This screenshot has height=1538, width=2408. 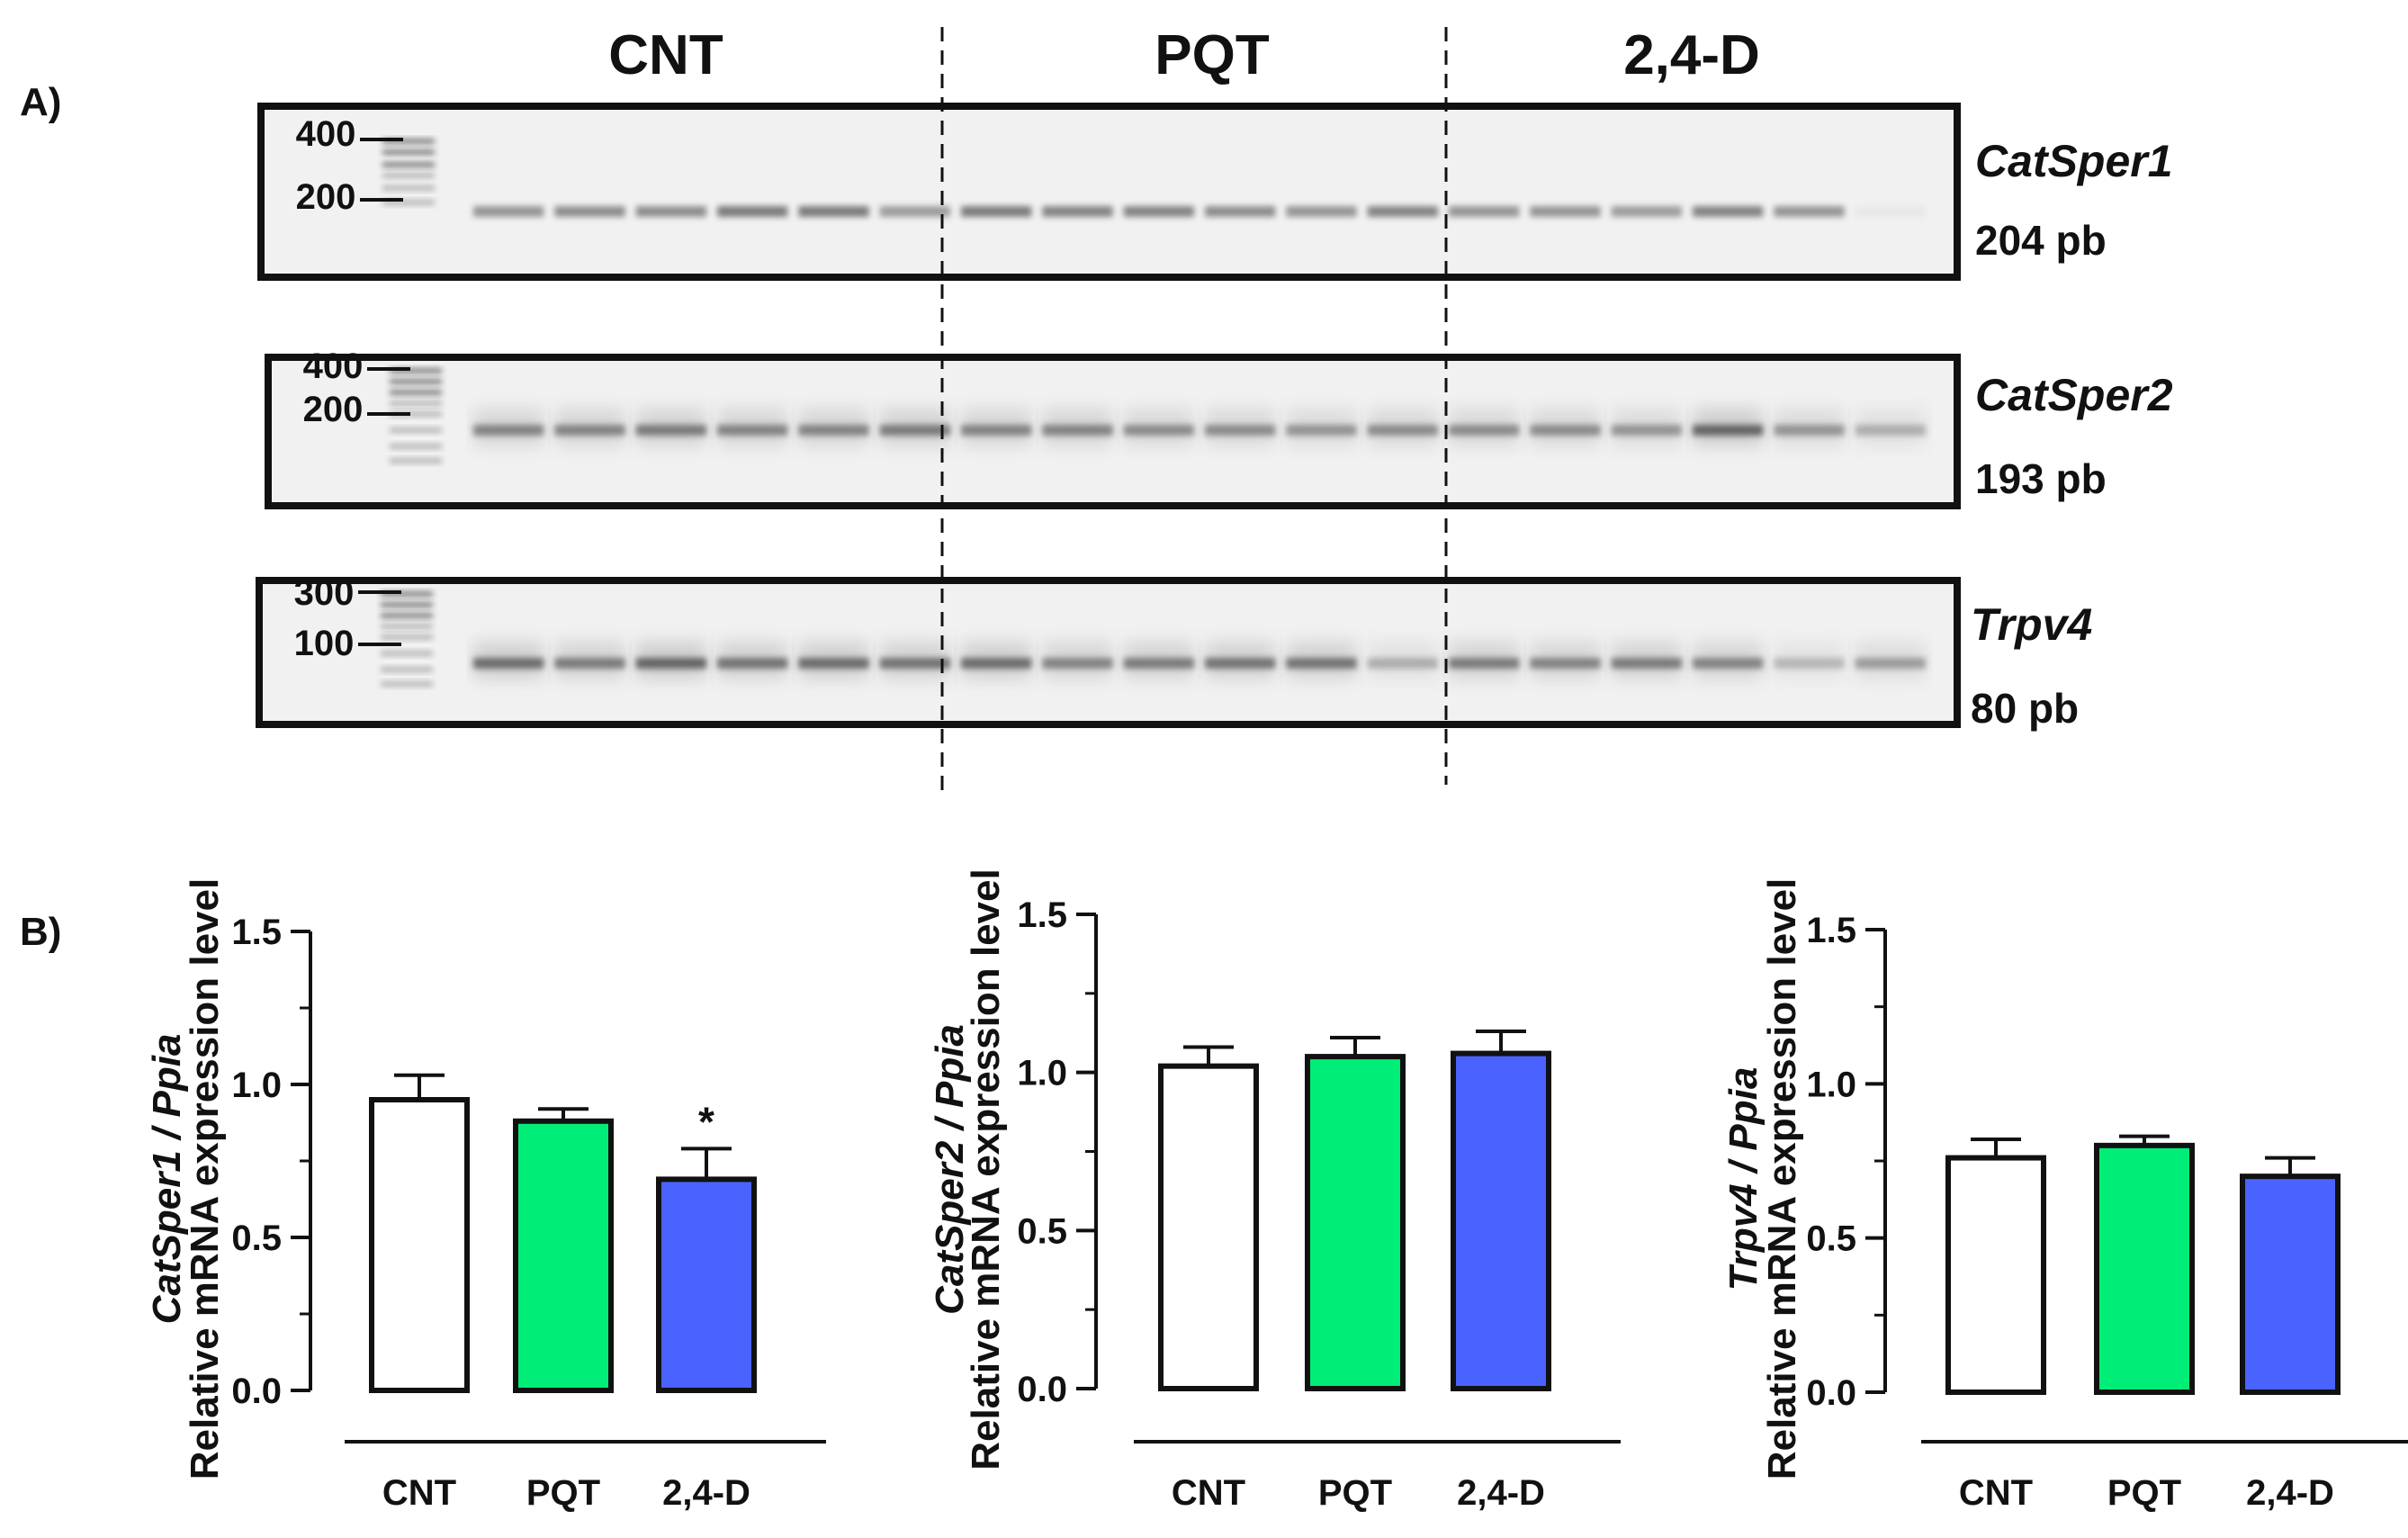 What do you see at coordinates (1743, 1179) in the screenshot?
I see `y-axis-gene-label: Trpv4 / Ppia` at bounding box center [1743, 1179].